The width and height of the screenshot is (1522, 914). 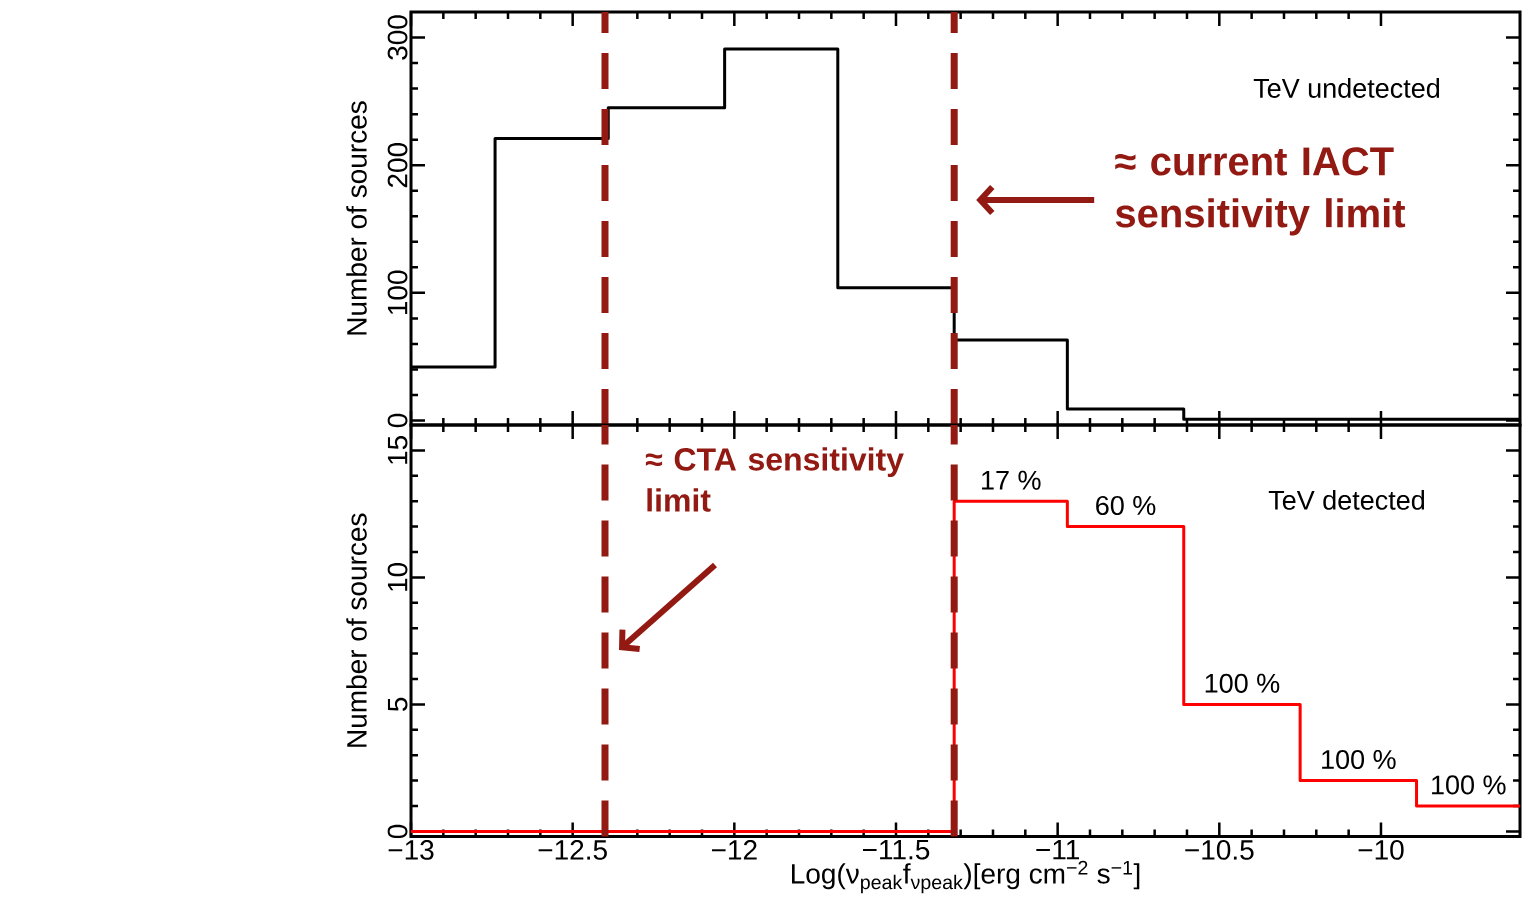 What do you see at coordinates (966, 877) in the screenshot?
I see `text: Log(ν$_{peak}$f$_{νpeak}$)[erg cm$^{−2}$ s$^{−1}$]` at bounding box center [966, 877].